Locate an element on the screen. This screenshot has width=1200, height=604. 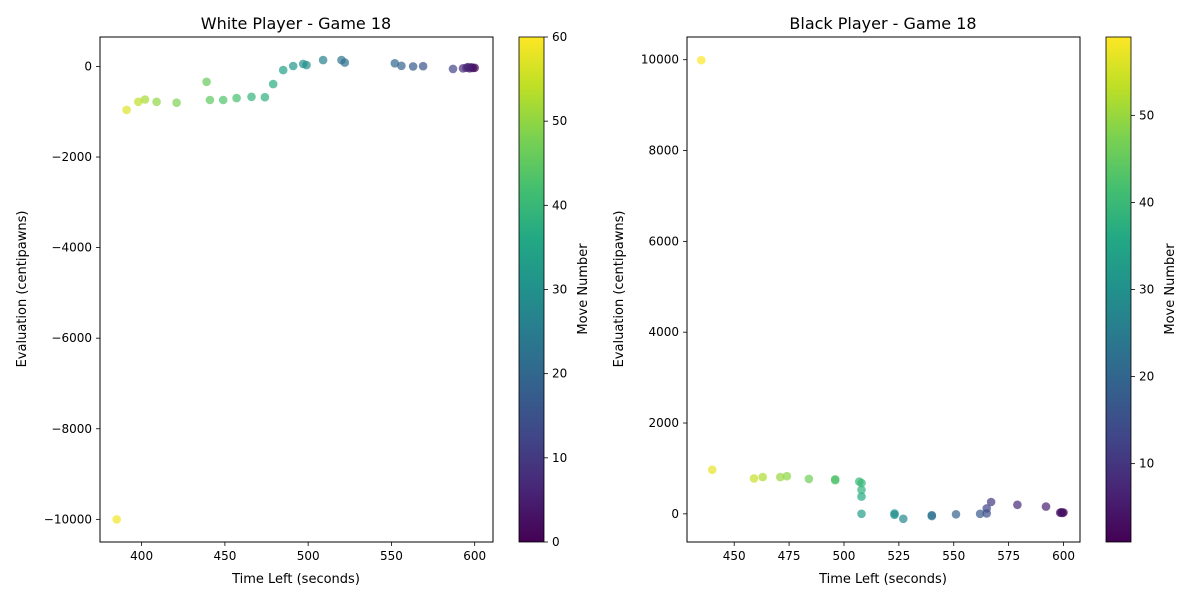
x-tick-label: 400 is located at coordinates (141, 556).